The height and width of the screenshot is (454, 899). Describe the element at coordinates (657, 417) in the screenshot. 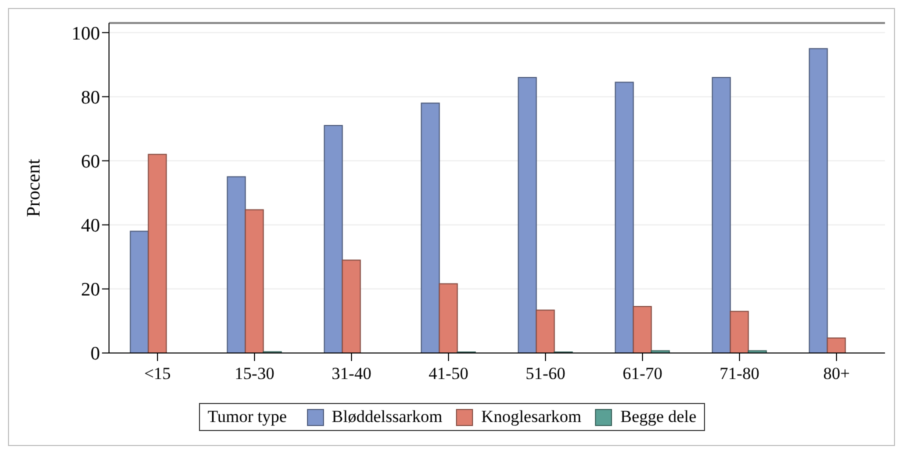

I see `legend-label: Begge dele` at that location.